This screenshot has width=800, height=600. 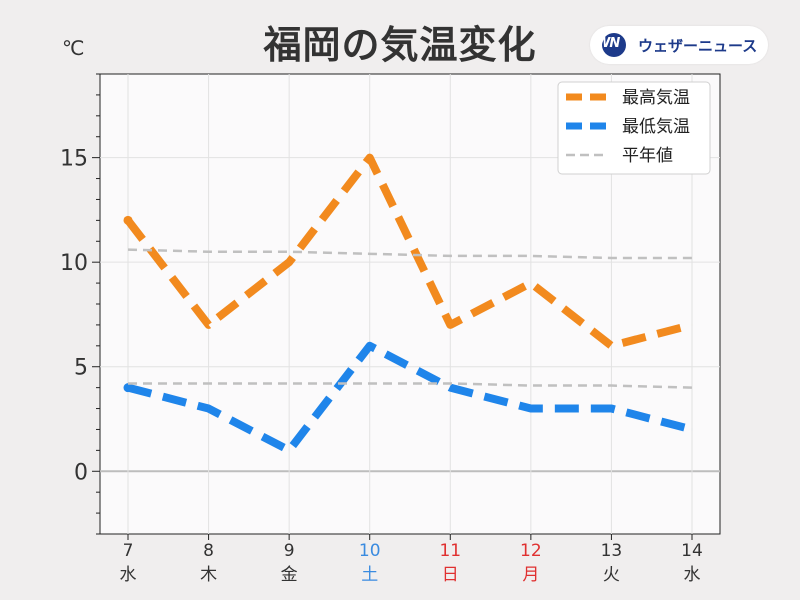 I want to click on legend-box, so click(x=634, y=128).